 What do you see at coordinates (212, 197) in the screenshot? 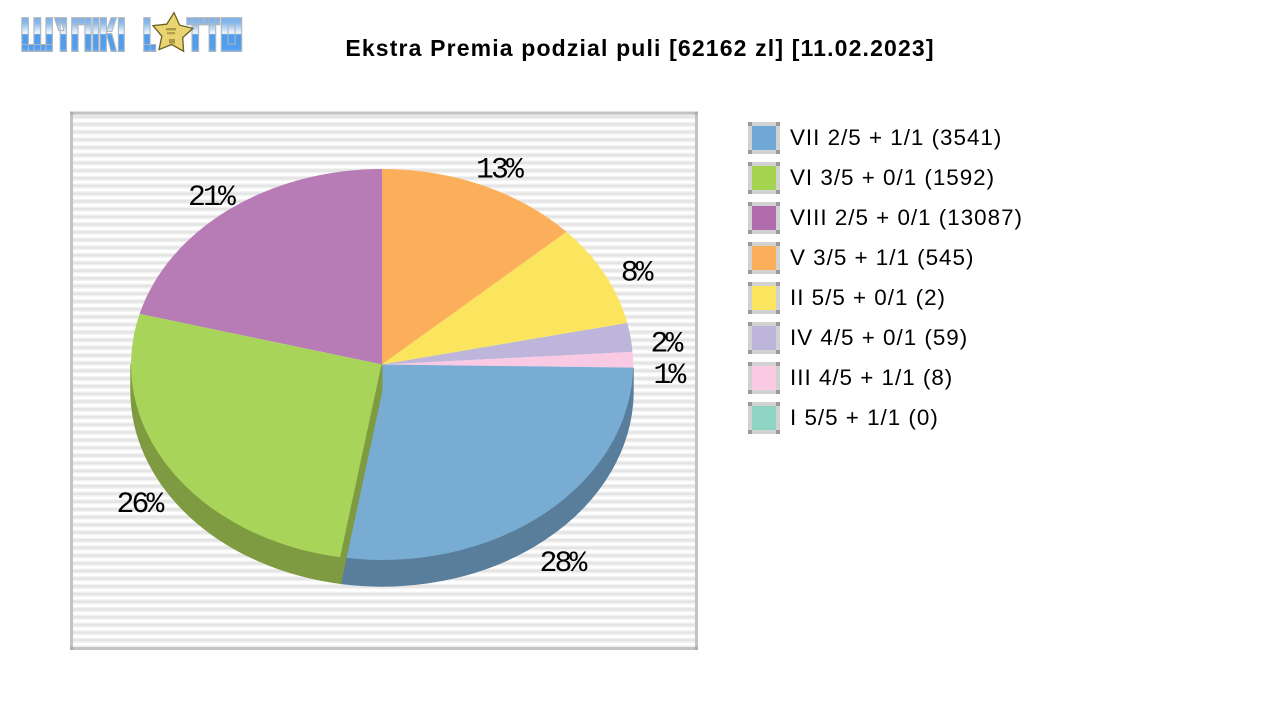
I see `svg-text: 21%` at bounding box center [212, 197].